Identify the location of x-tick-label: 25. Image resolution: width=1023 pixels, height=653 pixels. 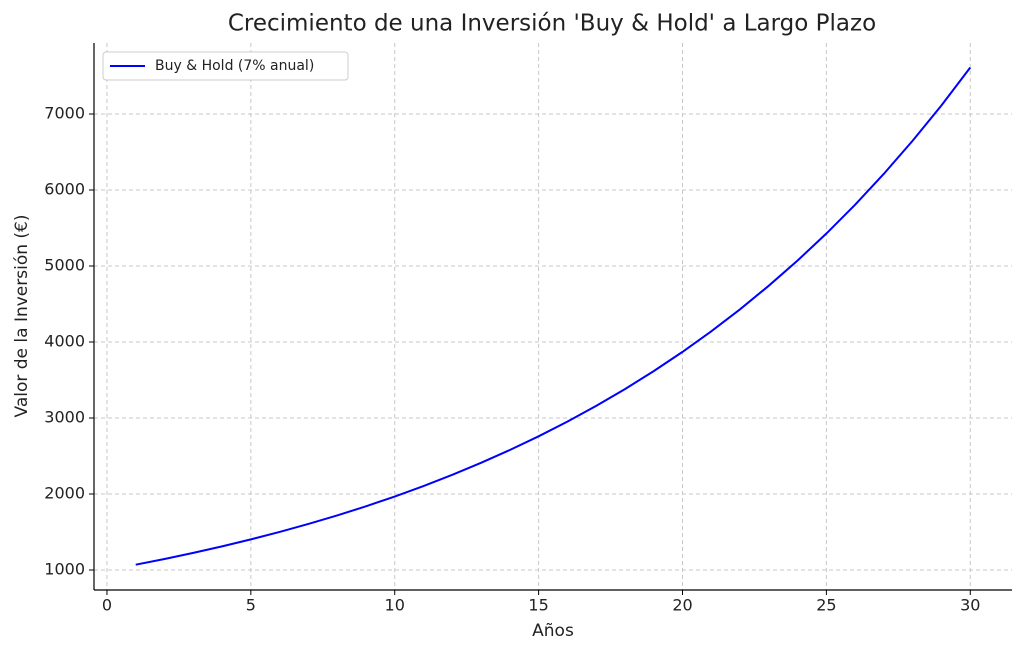
(826, 605).